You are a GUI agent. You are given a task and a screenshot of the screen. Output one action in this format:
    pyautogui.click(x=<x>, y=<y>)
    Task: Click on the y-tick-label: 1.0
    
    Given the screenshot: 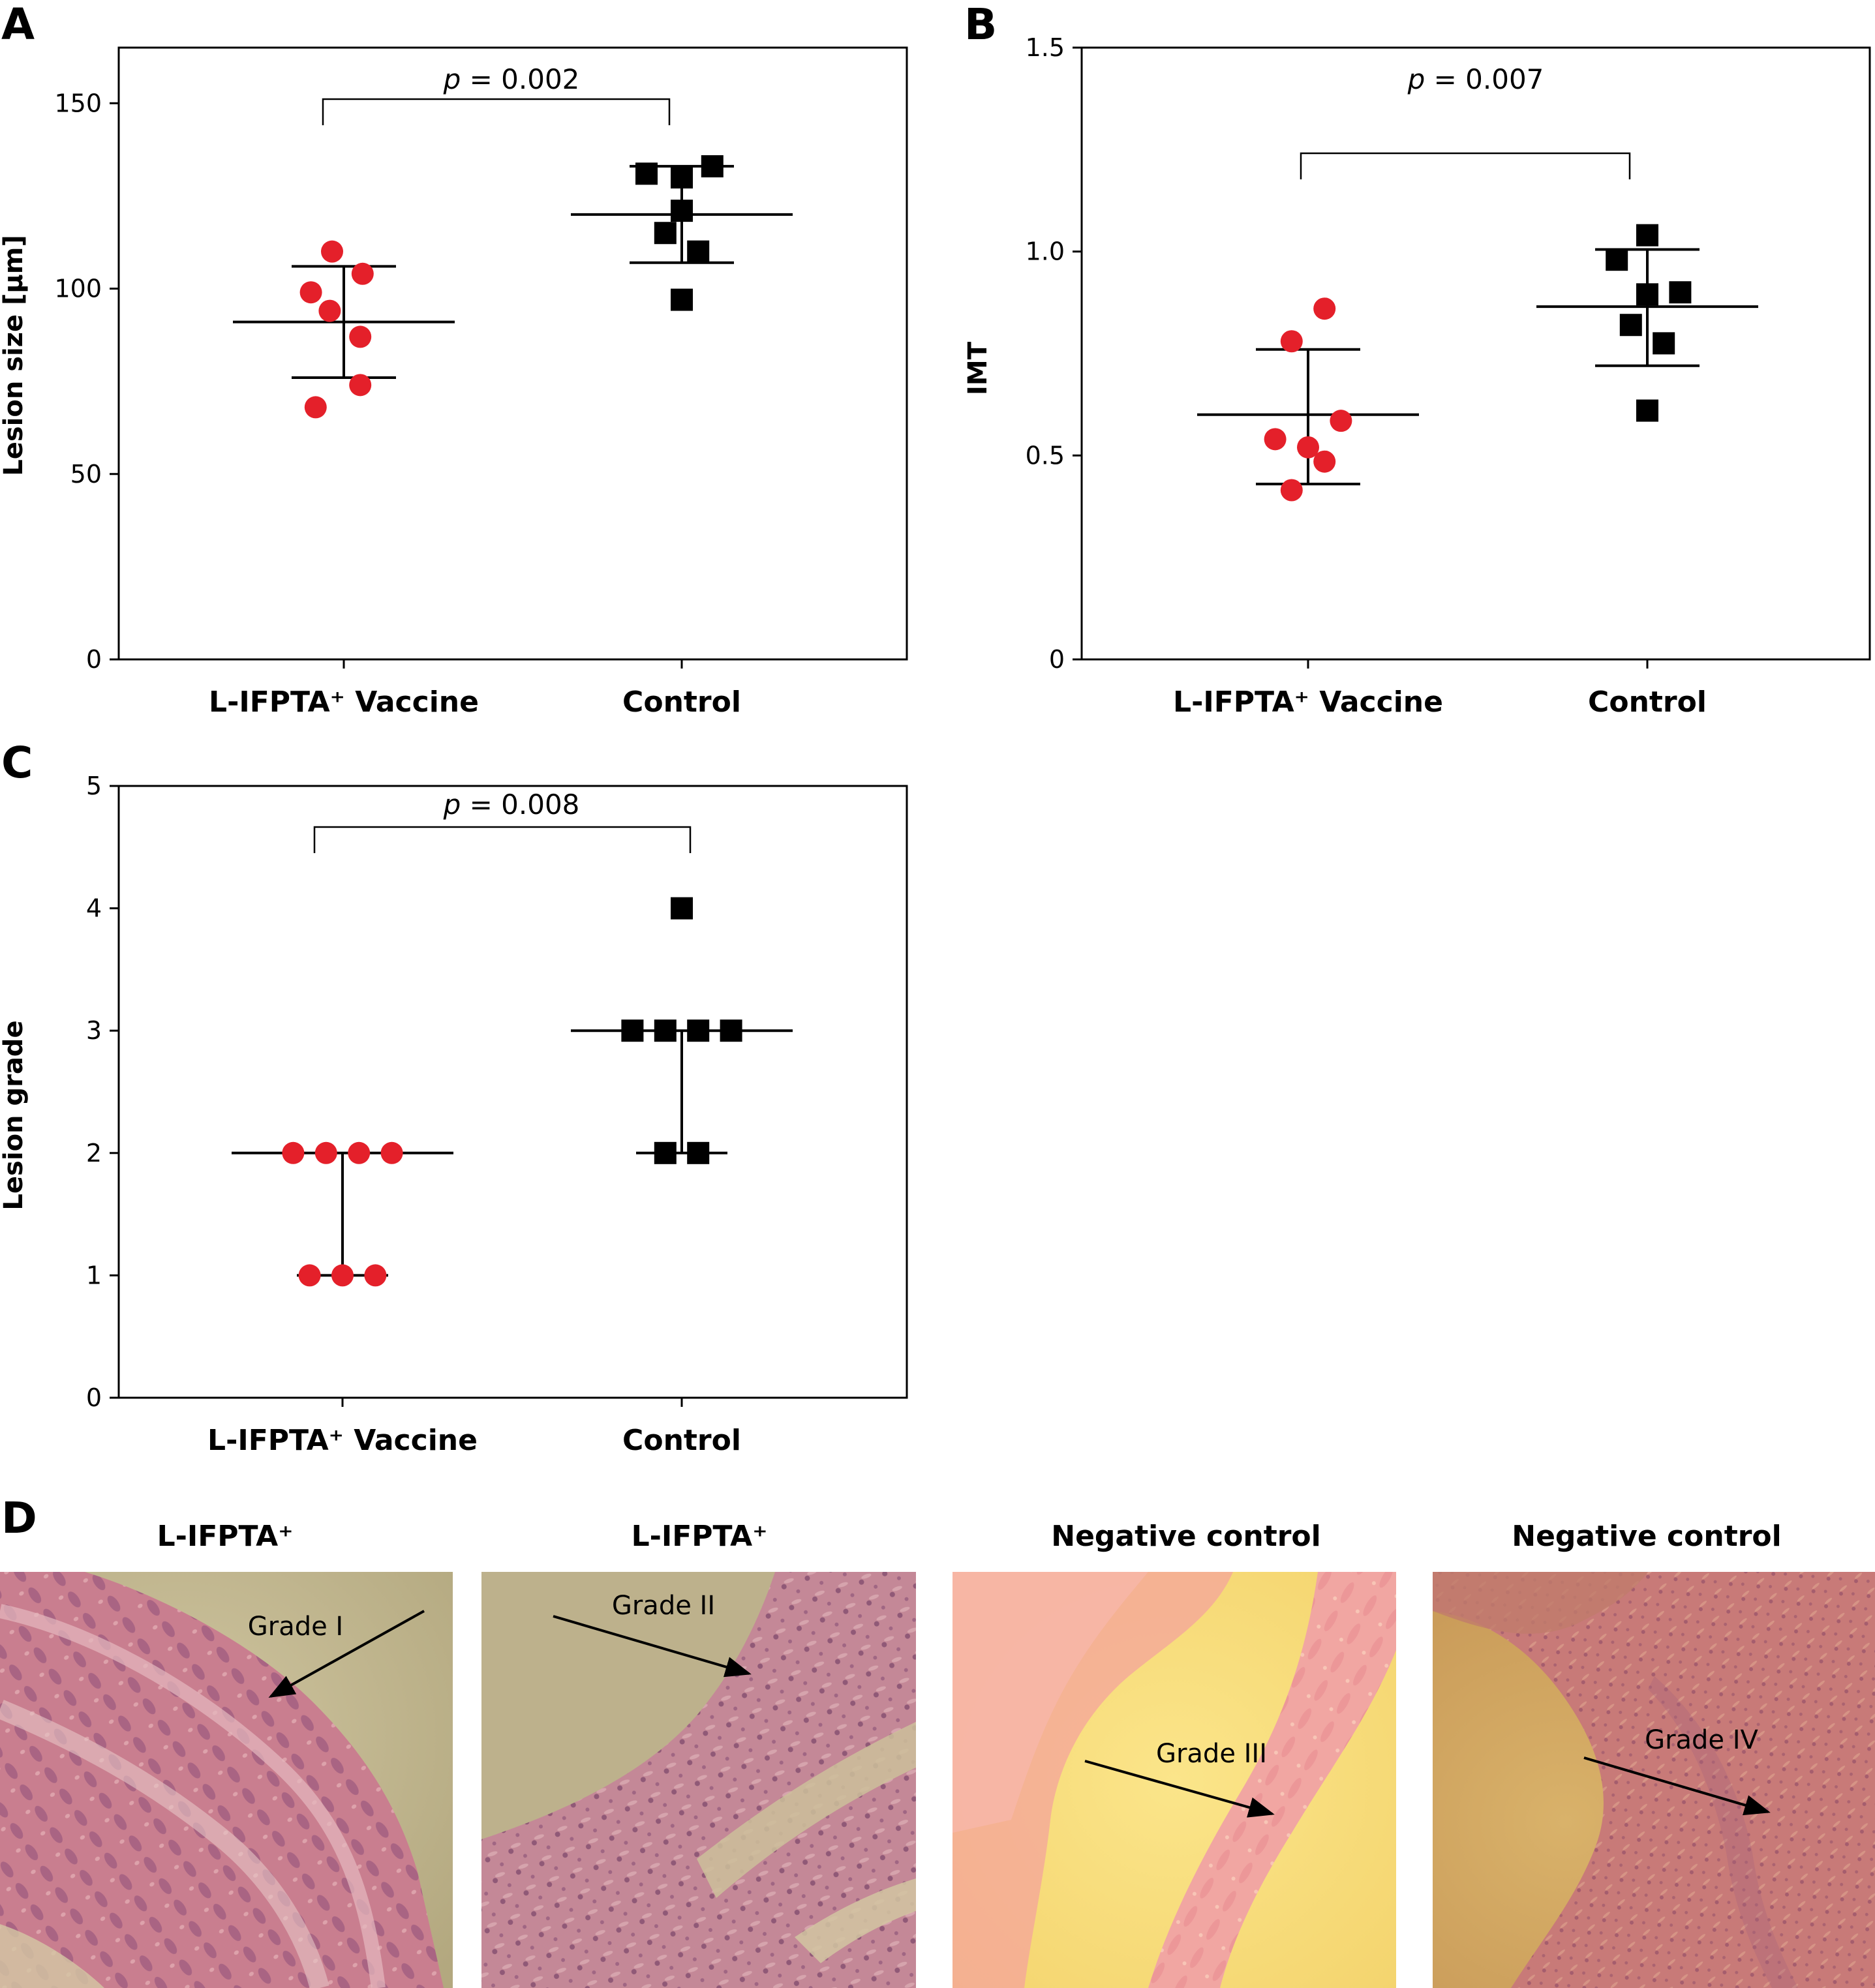 What is the action you would take?
    pyautogui.click(x=1045, y=252)
    